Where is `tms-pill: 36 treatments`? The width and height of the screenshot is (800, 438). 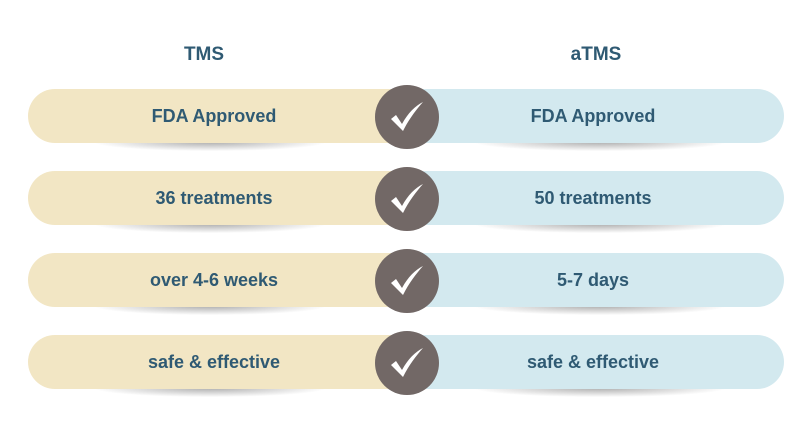 tms-pill: 36 treatments is located at coordinates (219, 198).